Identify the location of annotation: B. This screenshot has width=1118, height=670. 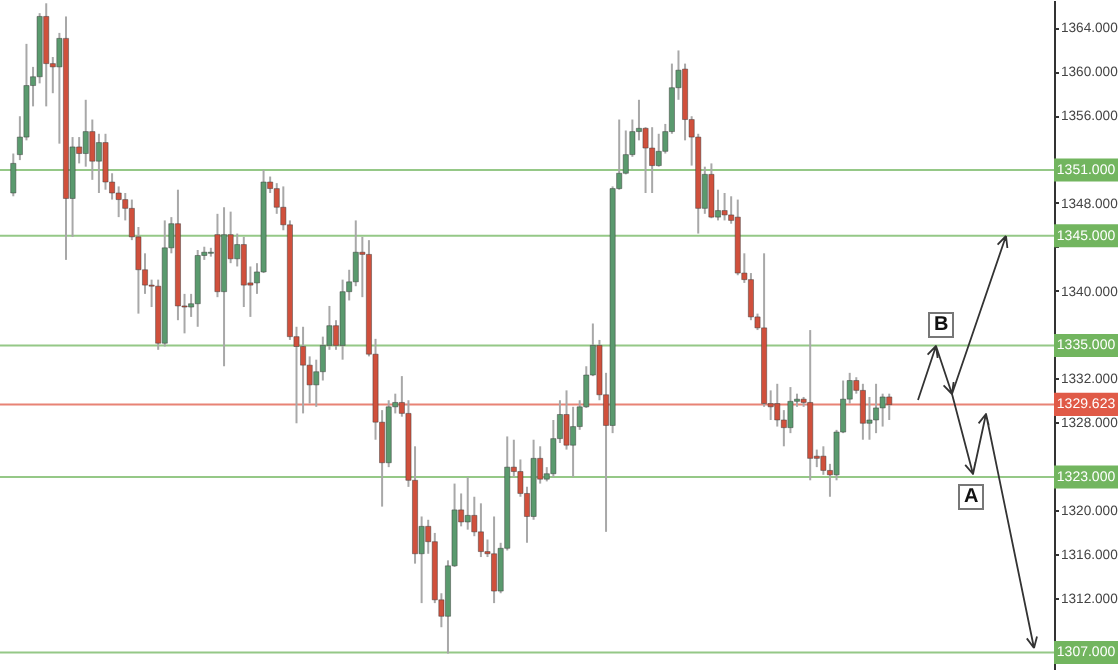
(941, 325).